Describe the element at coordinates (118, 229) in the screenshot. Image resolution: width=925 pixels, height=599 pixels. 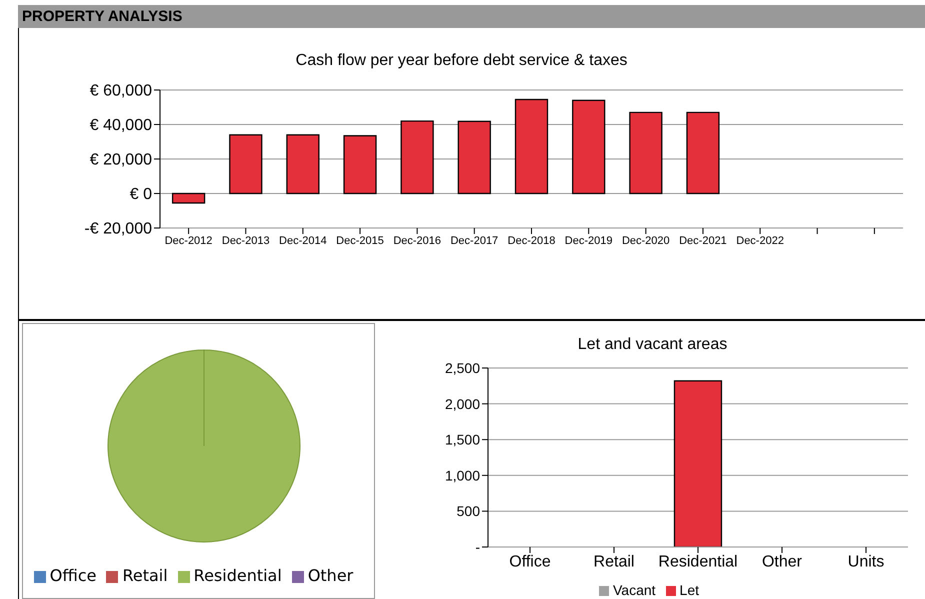
I see `y-tick-label: -€ 20,000` at that location.